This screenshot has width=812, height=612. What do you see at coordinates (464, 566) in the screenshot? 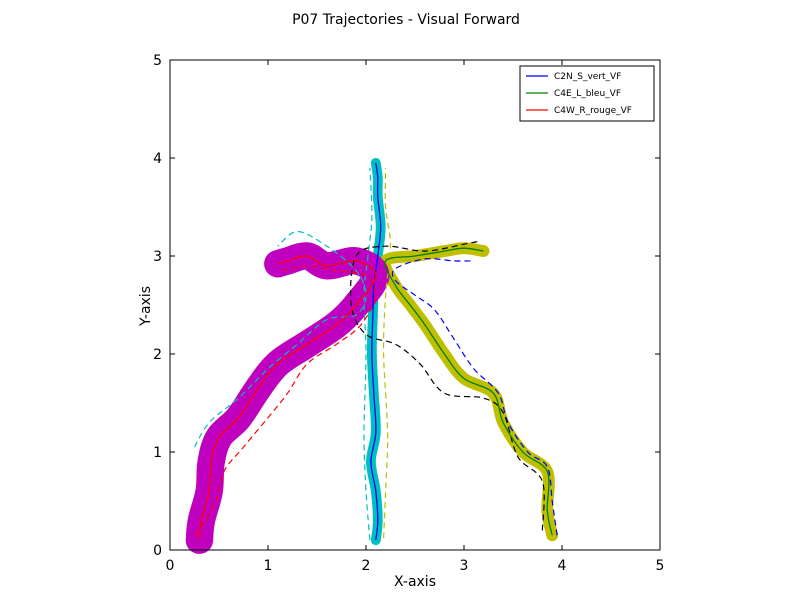
I see `x-tick-label: 3` at bounding box center [464, 566].